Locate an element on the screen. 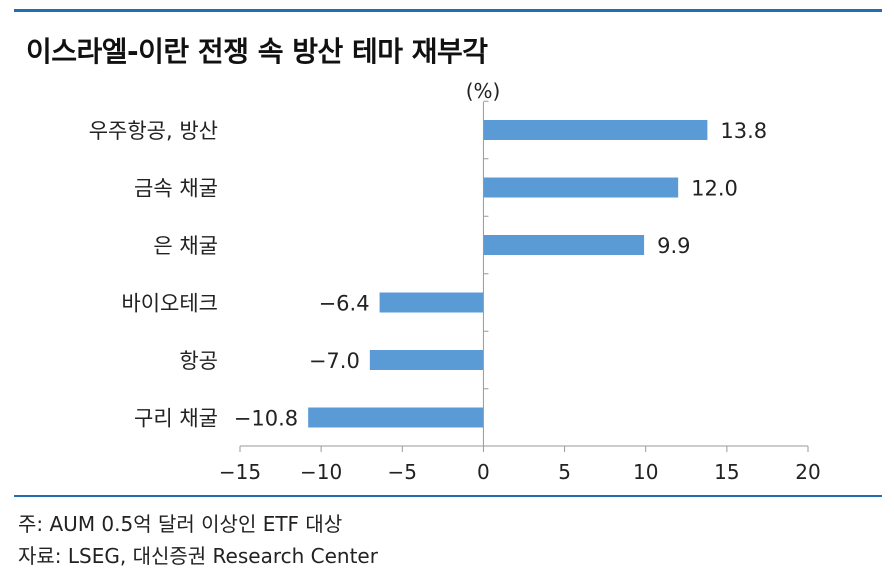 This screenshot has height=578, width=894. top-rule is located at coordinates (448, 10).